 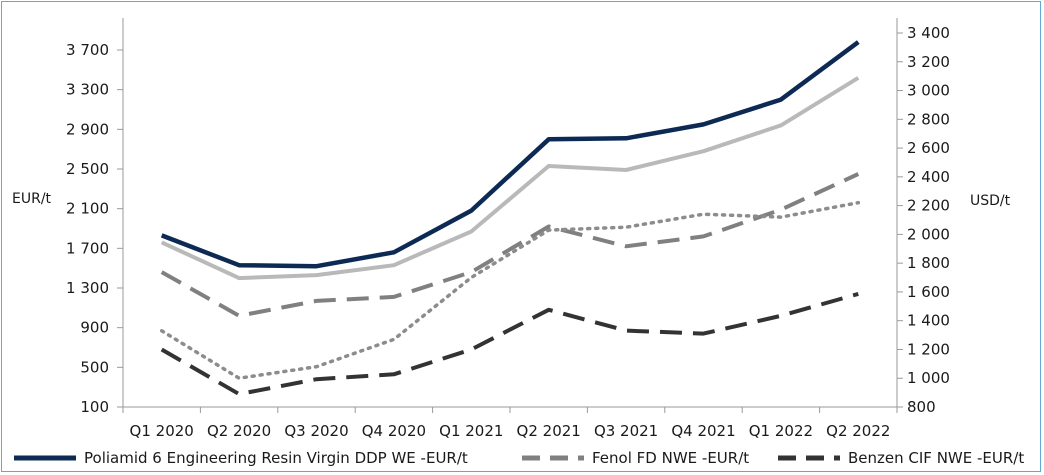 I want to click on x-tick-label: Q2 2021, so click(x=549, y=431).